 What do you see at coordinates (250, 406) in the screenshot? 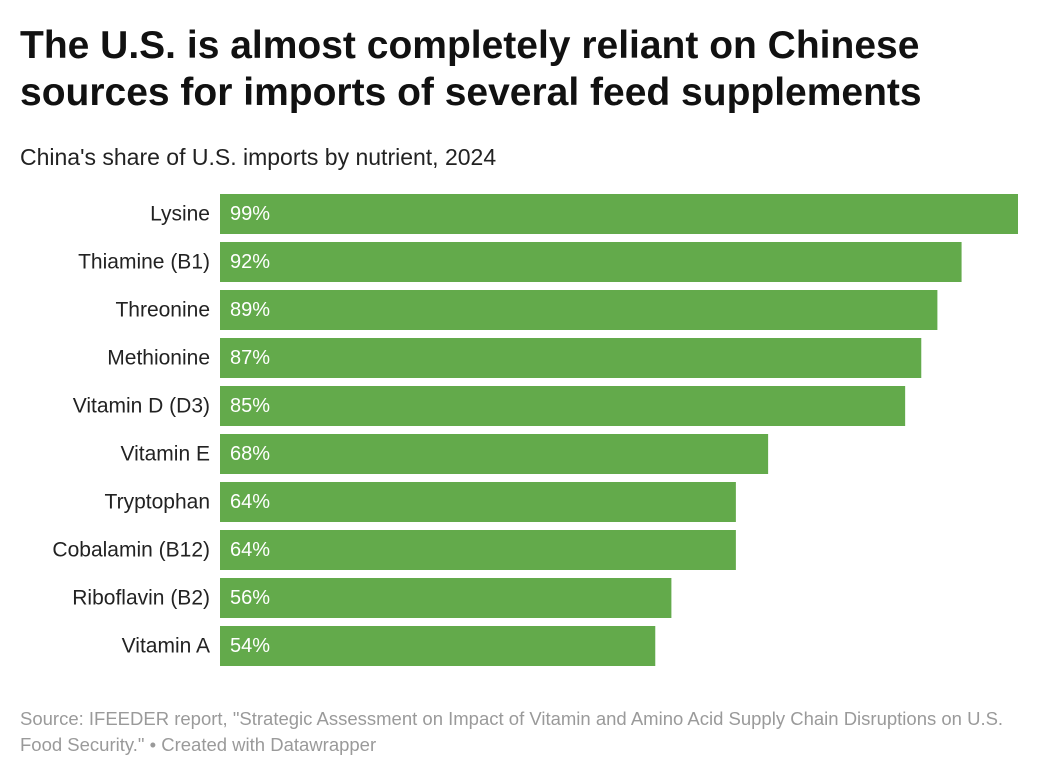
I see `value-label: 85%` at bounding box center [250, 406].